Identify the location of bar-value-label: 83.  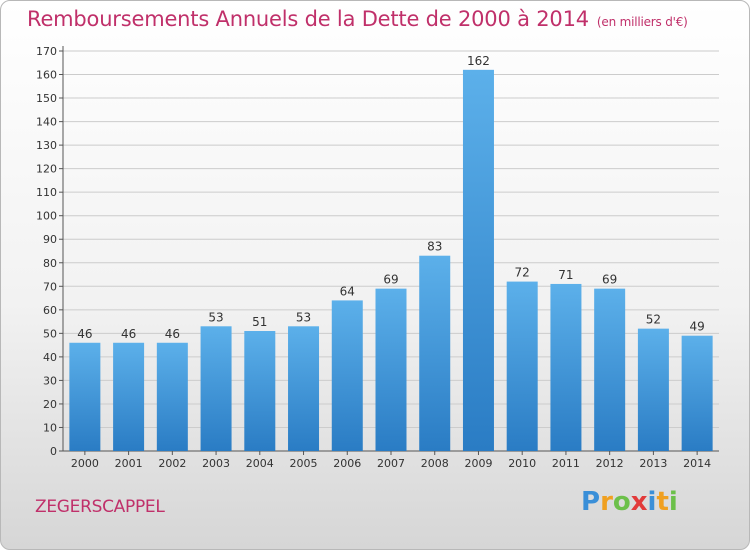
(434, 247).